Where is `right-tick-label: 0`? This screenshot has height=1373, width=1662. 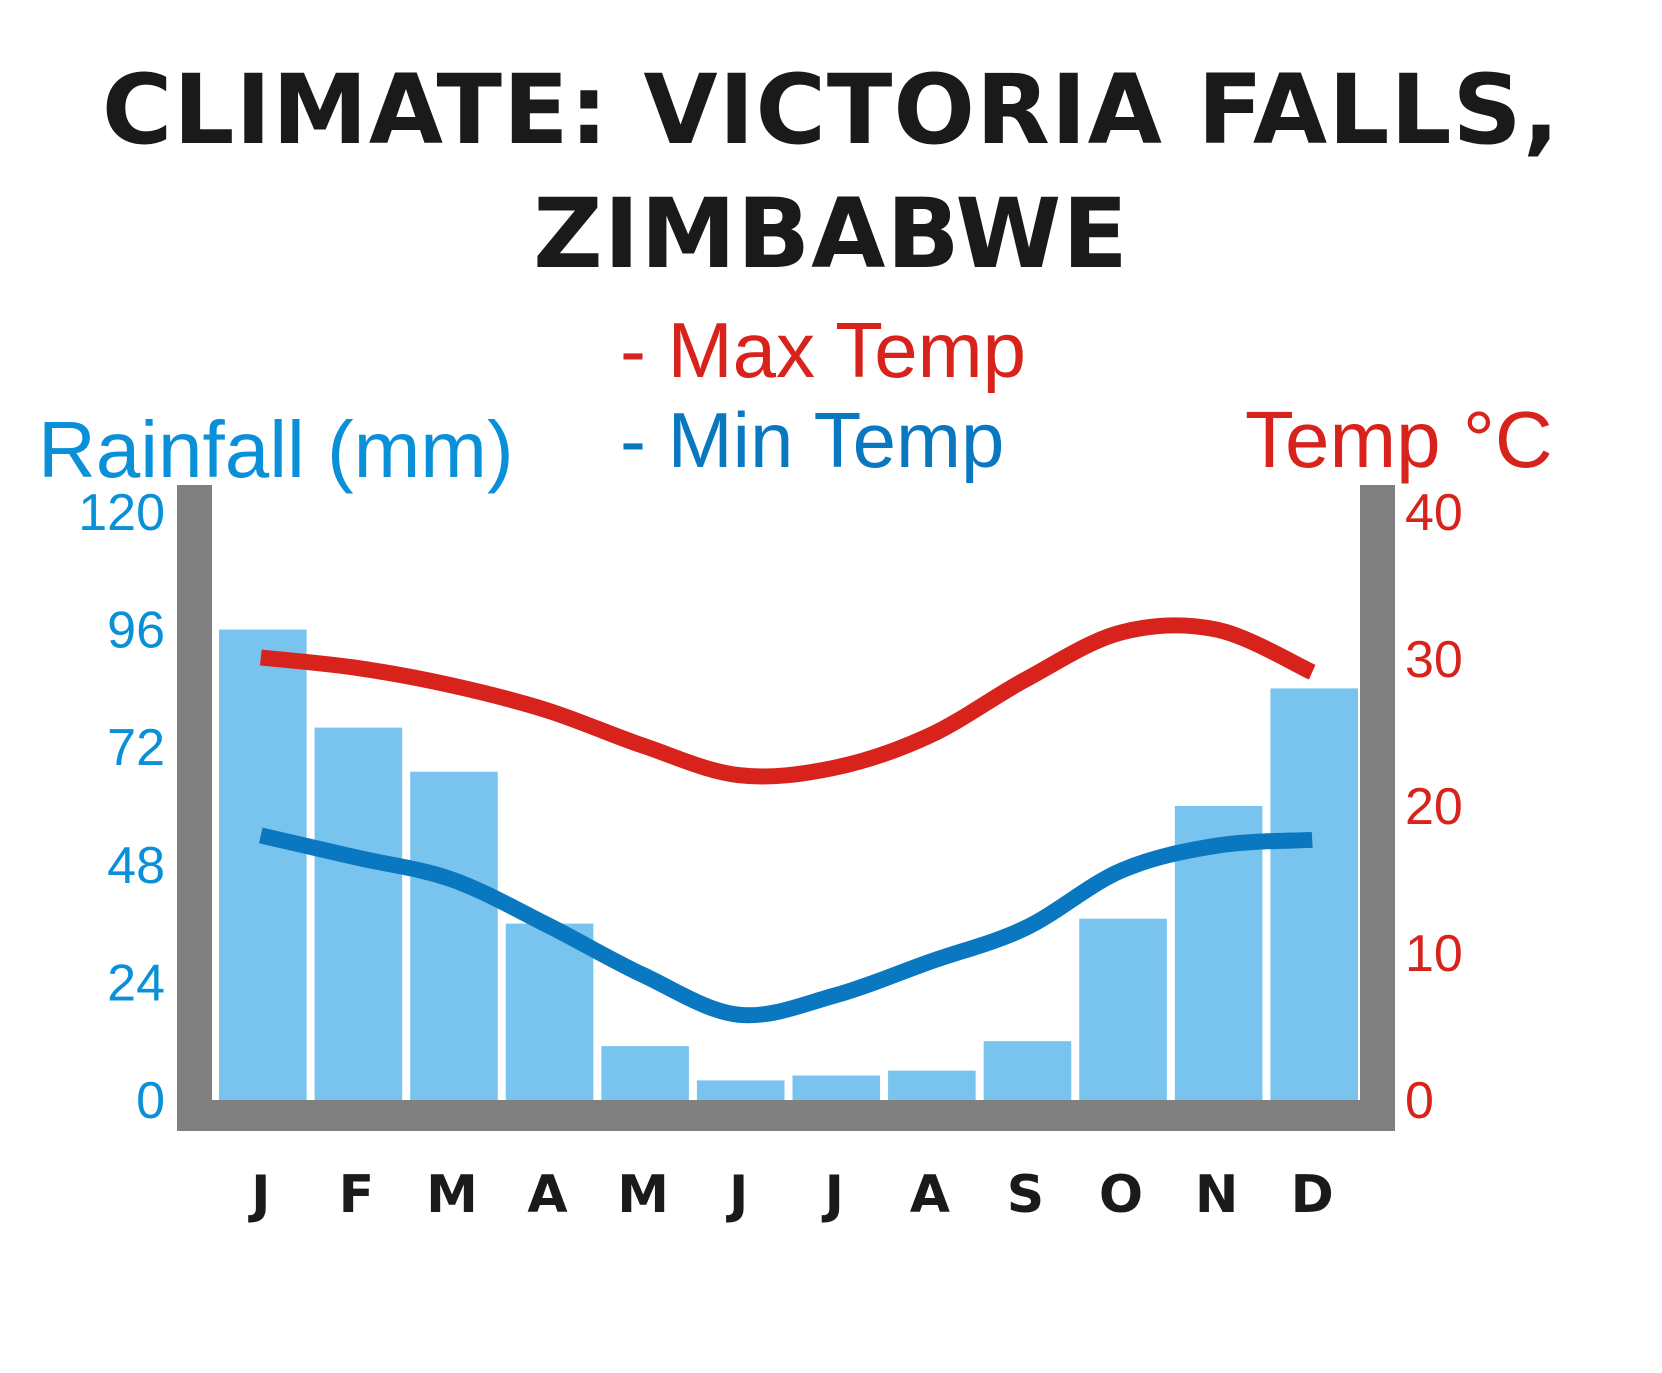 right-tick-label: 0 is located at coordinates (1419, 1101).